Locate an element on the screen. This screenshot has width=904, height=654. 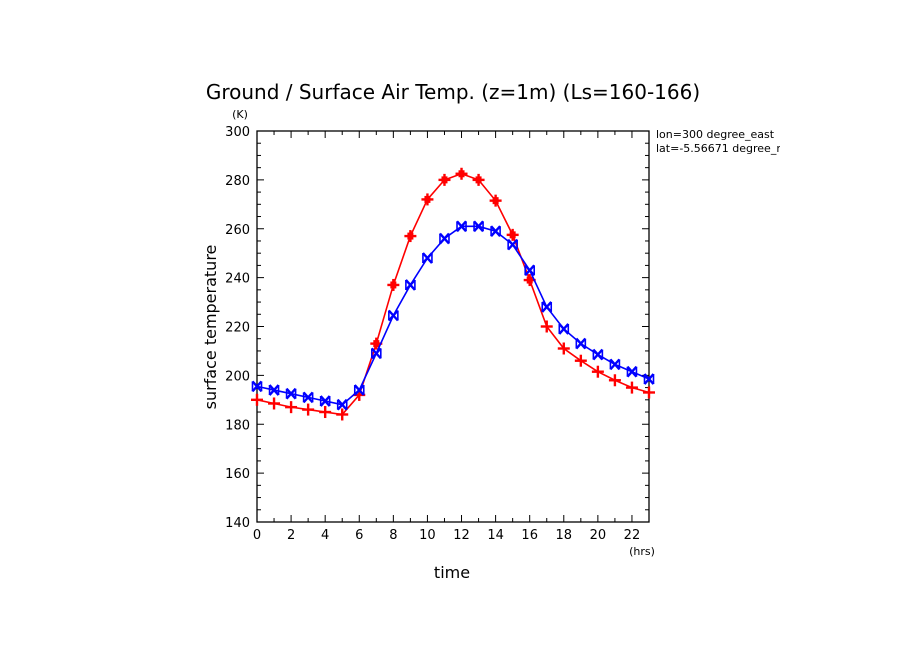
x-tick-label: 4 is located at coordinates (325, 535).